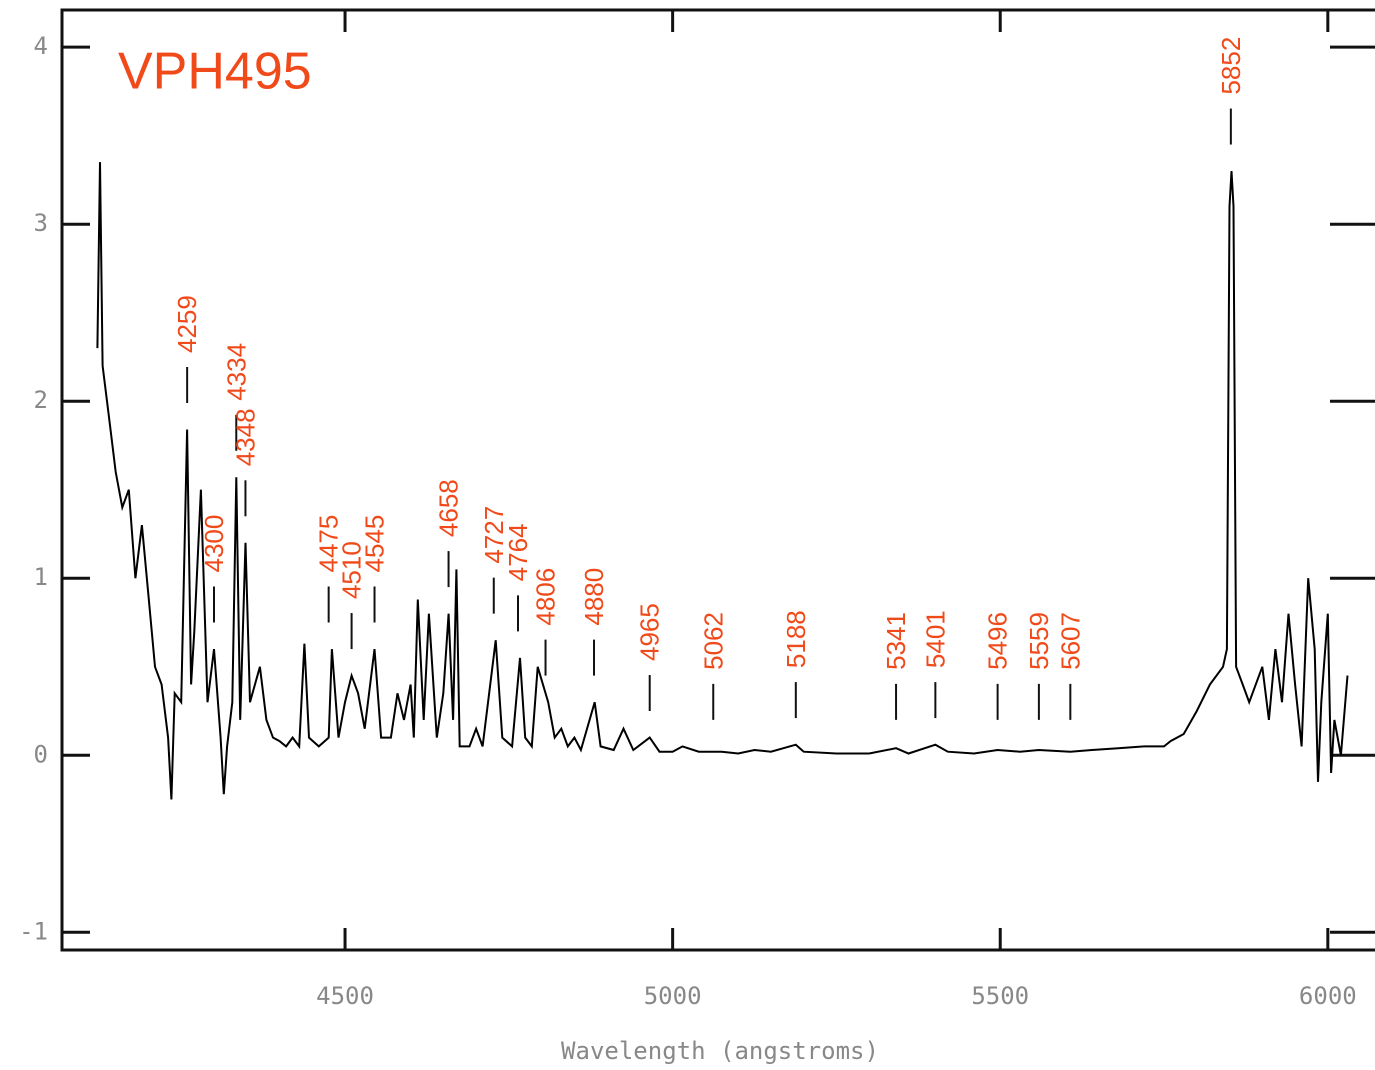  What do you see at coordinates (236, 372) in the screenshot?
I see `line-label: 4334` at bounding box center [236, 372].